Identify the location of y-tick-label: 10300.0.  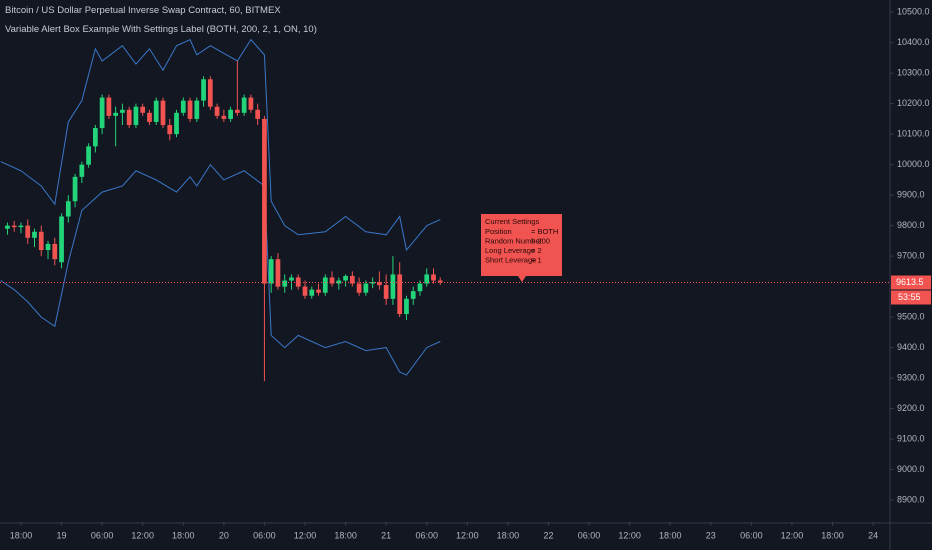
(913, 73).